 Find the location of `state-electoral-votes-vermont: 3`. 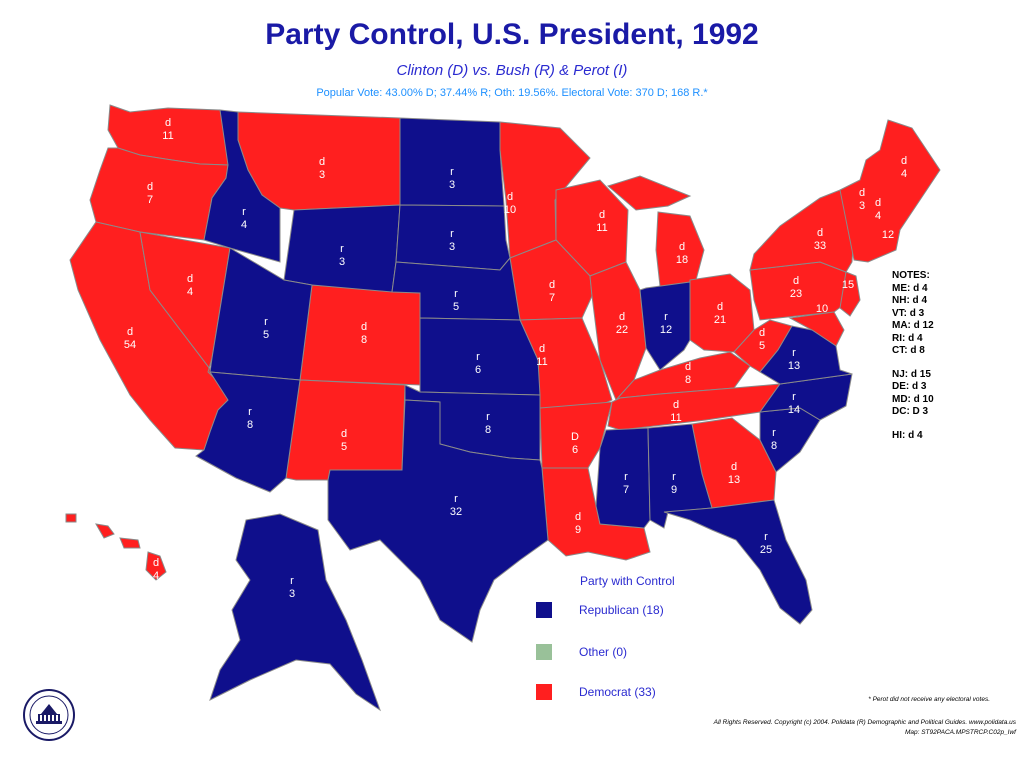

state-electoral-votes-vermont: 3 is located at coordinates (862, 206).